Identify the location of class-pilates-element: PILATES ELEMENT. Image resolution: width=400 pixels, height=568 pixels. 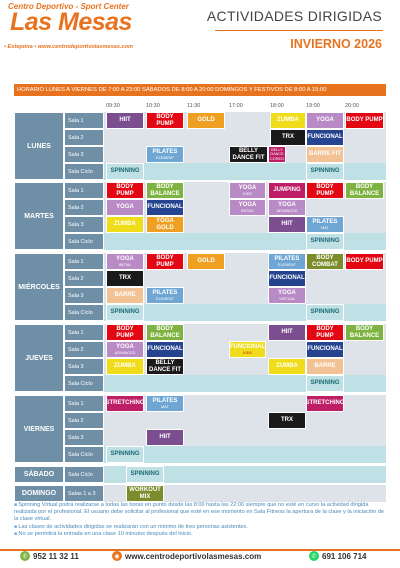
(165, 295).